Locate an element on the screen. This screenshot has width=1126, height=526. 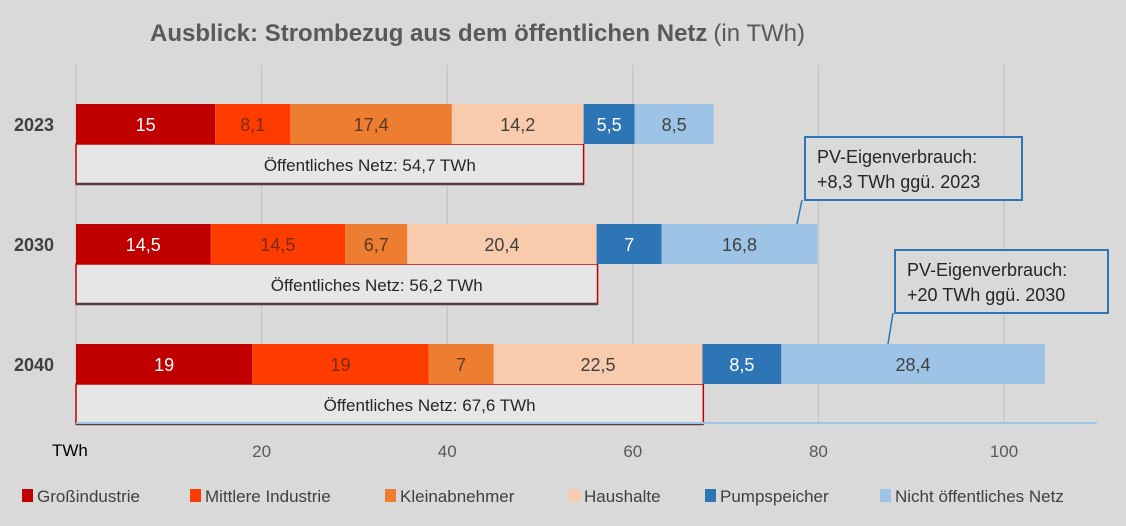
data-label: 5,5 is located at coordinates (609, 125).